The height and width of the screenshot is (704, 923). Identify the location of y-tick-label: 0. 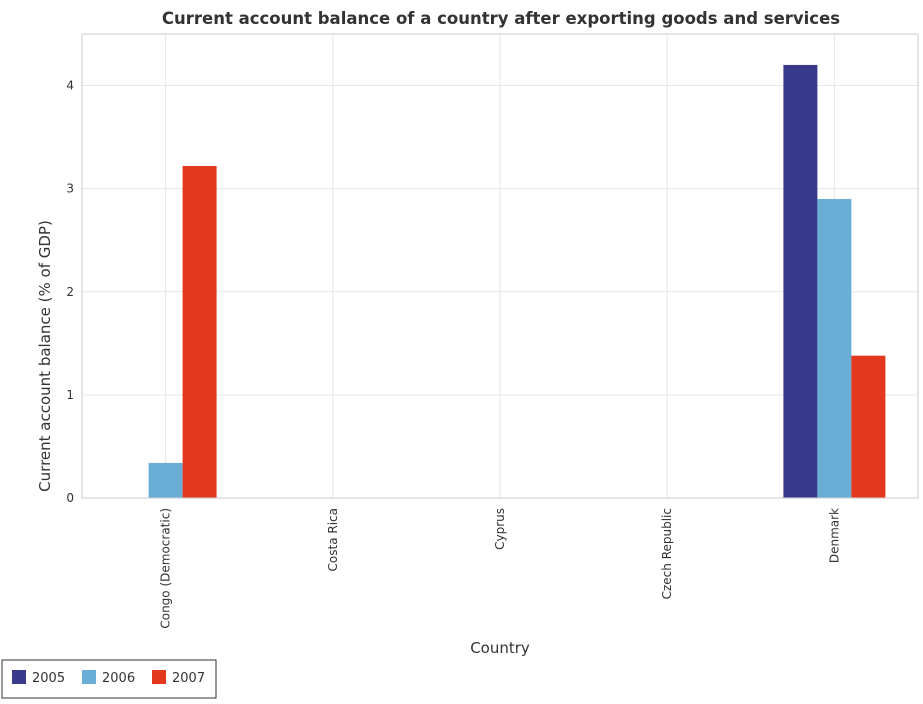
(70, 498).